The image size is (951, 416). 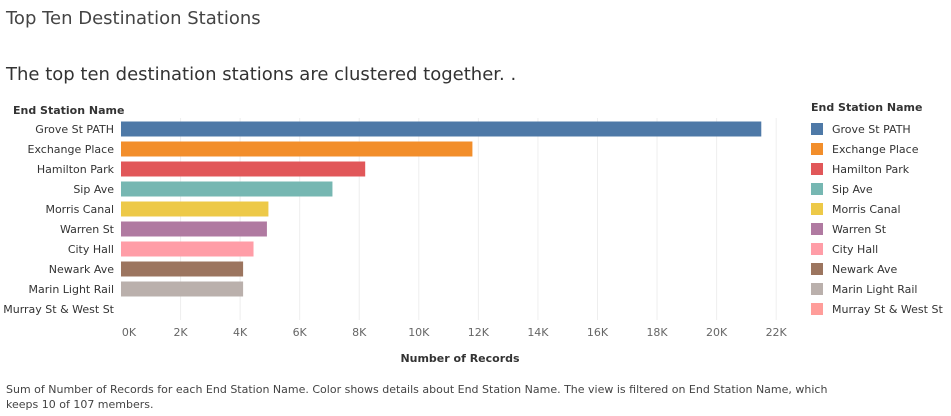 What do you see at coordinates (455, 332) in the screenshot?
I see `x-tick-labels: 0K 2K 4K 6K 8K 10K 12K 14K 16K 18K 20K 22K` at bounding box center [455, 332].